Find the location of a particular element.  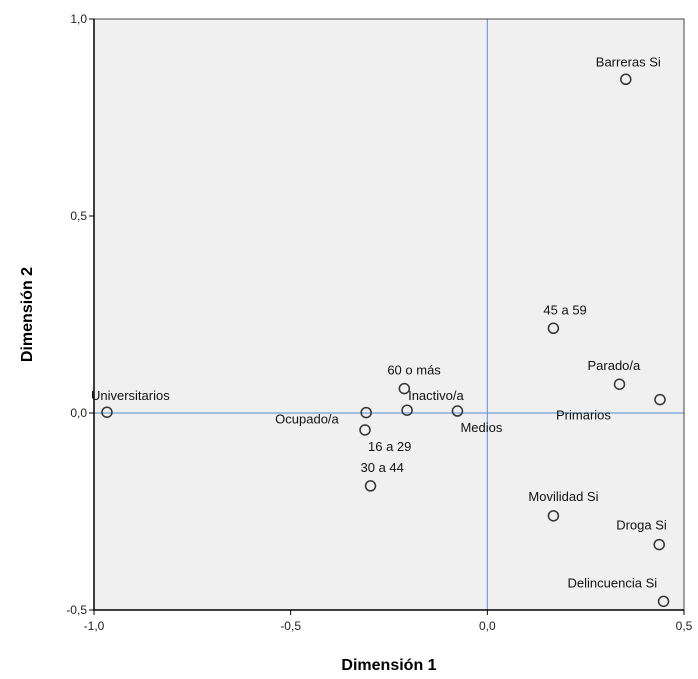

data-point-label: 16 a 29 is located at coordinates (389, 446).